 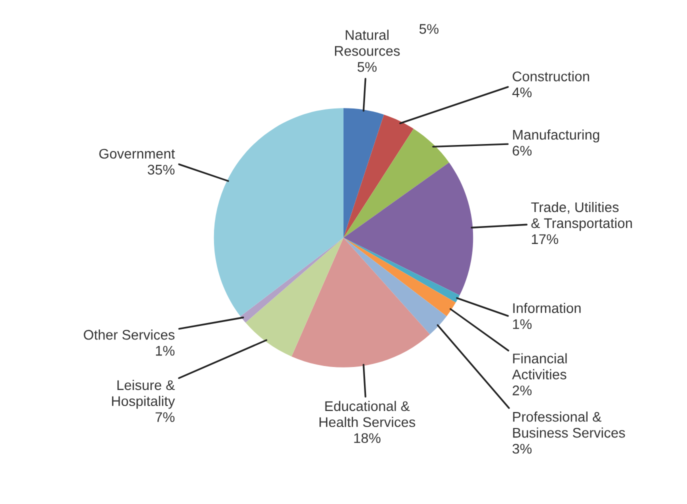 I want to click on slice-label: Government, so click(x=137, y=153).